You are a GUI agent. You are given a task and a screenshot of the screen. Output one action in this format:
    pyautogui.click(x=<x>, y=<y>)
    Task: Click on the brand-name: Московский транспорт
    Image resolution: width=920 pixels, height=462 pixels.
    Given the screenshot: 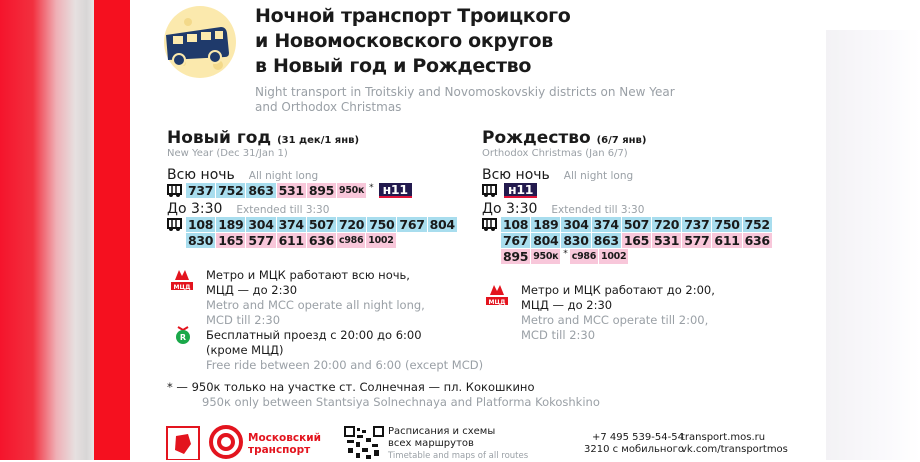 What is the action you would take?
    pyautogui.click(x=284, y=444)
    